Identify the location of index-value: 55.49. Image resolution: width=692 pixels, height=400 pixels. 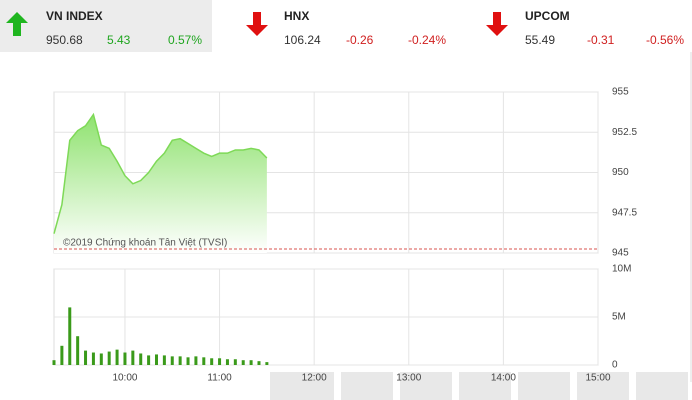
(540, 40).